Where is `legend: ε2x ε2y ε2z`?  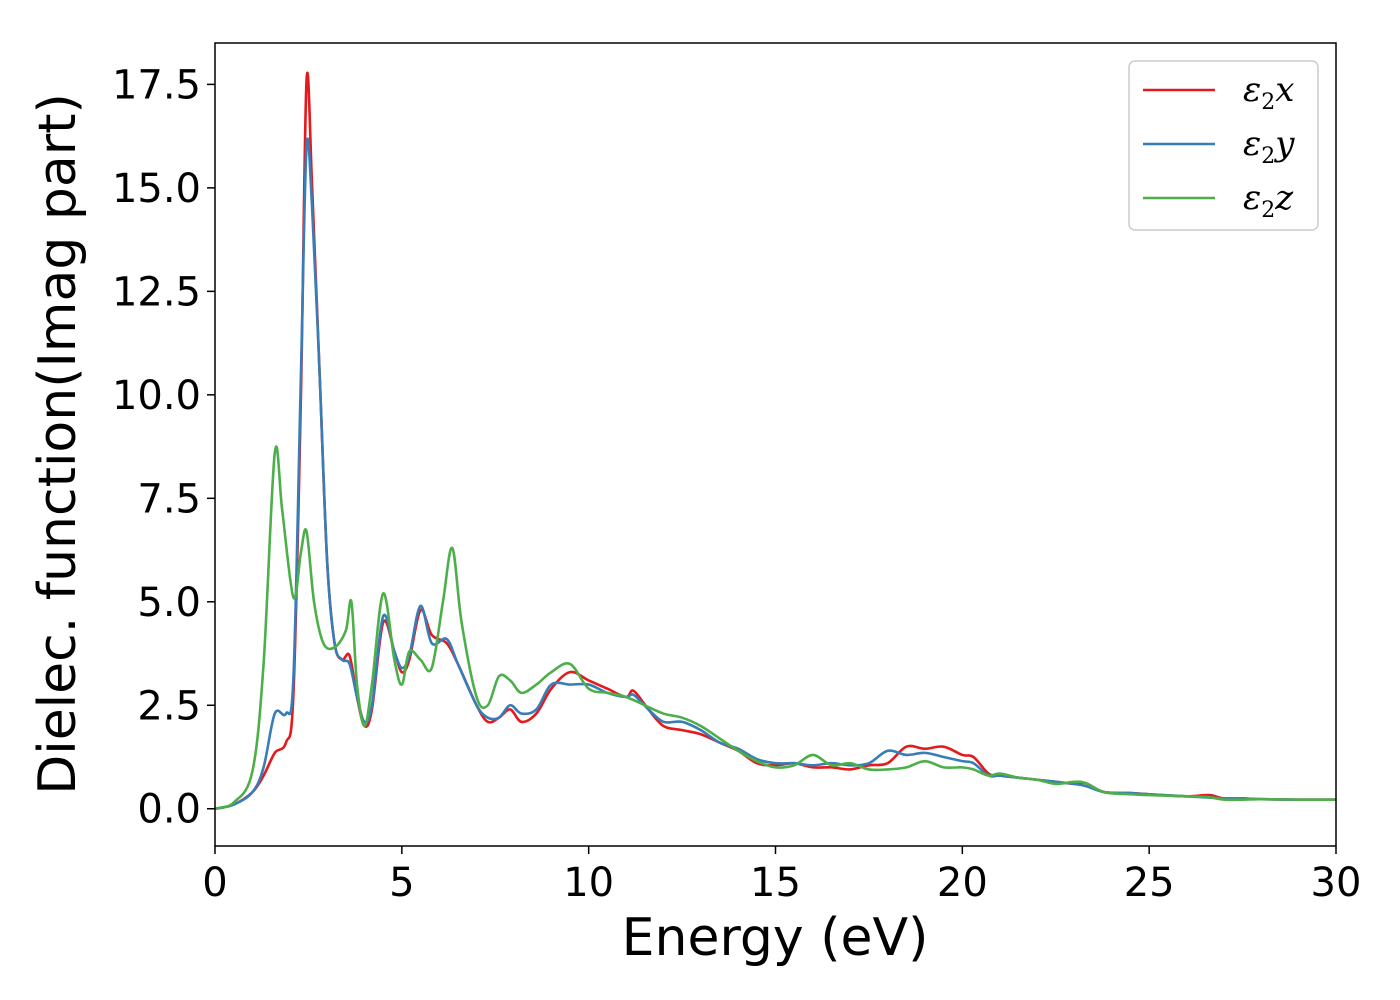 legend: ε2x ε2y ε2z is located at coordinates (1223, 145).